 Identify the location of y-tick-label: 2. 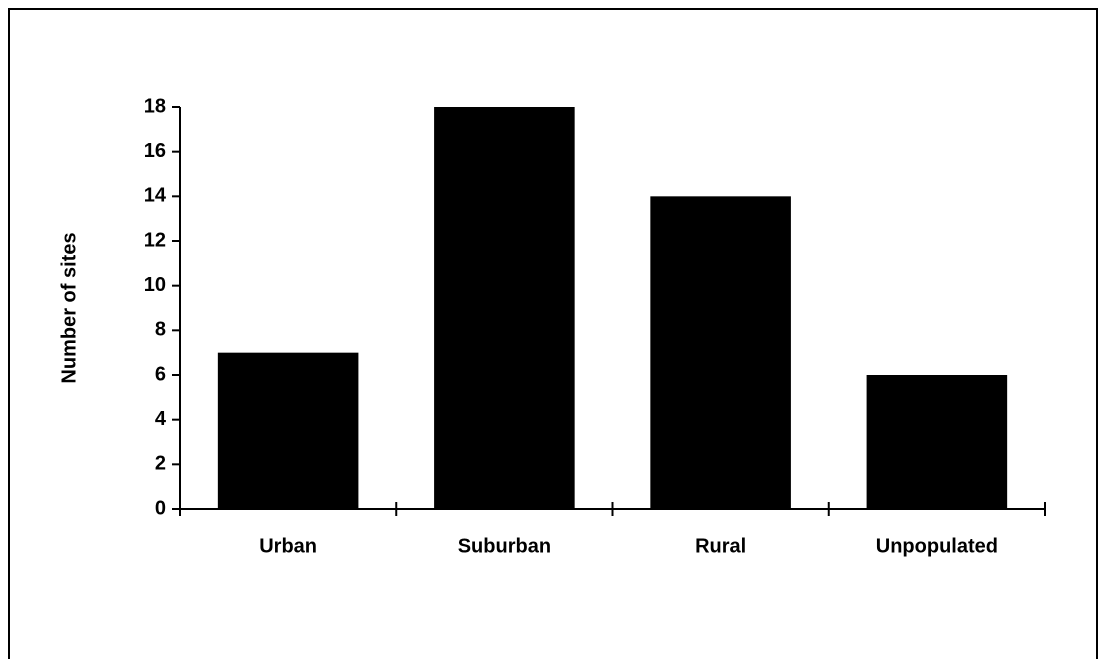
(160, 464).